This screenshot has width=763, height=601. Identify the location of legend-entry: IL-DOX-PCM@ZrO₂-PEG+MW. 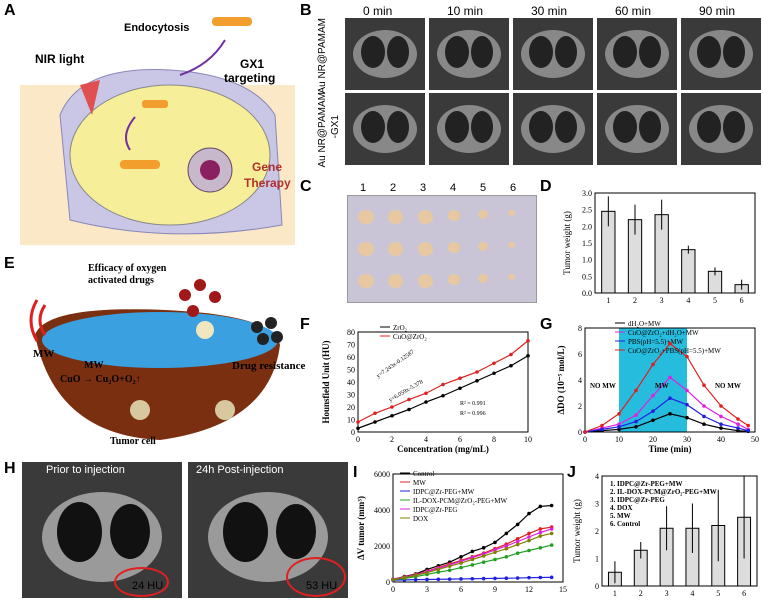
(460, 501).